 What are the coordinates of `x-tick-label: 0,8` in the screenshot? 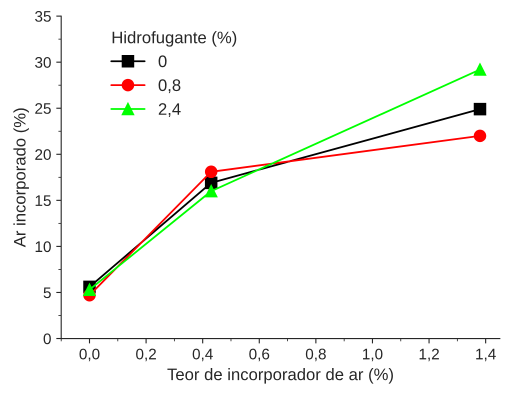 It's located at (316, 355).